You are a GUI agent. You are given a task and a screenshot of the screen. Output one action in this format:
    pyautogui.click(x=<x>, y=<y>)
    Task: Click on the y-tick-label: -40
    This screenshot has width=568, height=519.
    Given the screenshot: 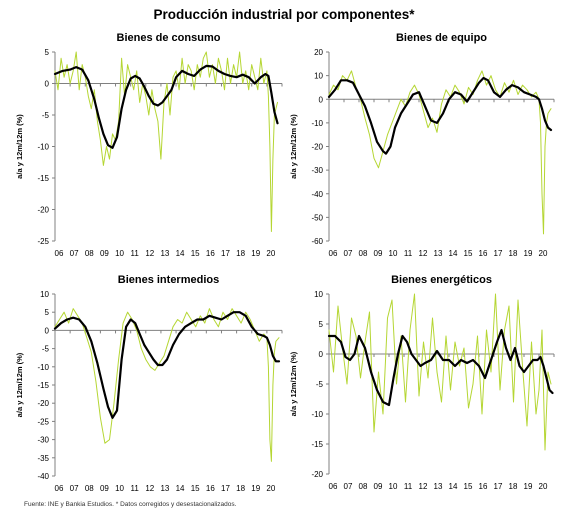 What is the action you would take?
    pyautogui.click(x=317, y=194)
    